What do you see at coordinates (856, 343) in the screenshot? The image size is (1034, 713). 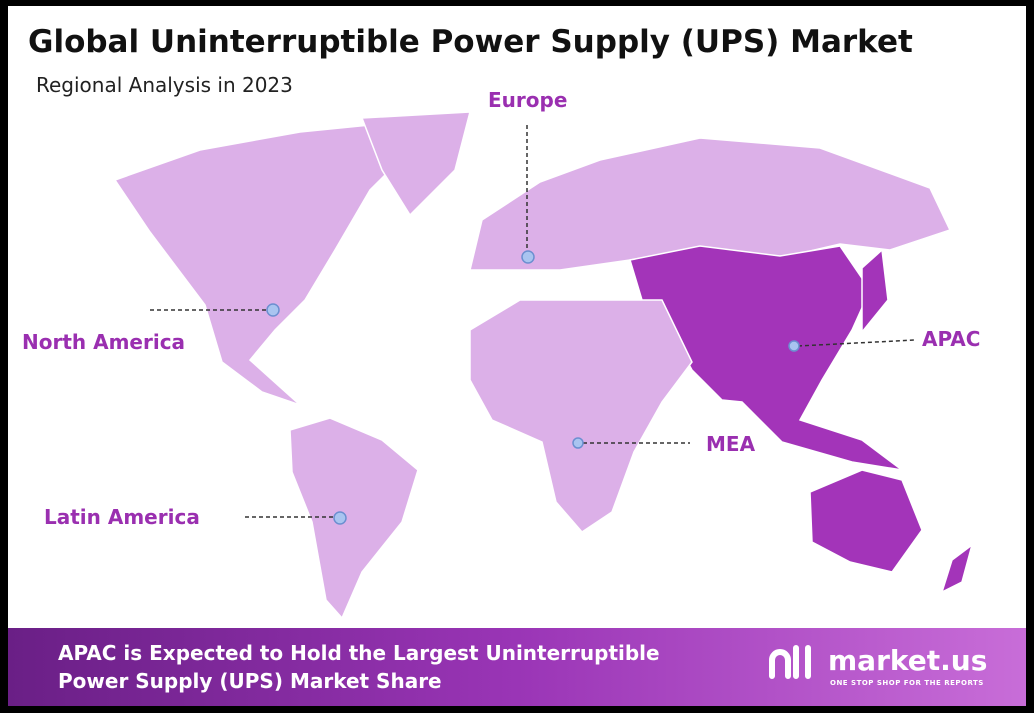 I see `leader-line` at bounding box center [856, 343].